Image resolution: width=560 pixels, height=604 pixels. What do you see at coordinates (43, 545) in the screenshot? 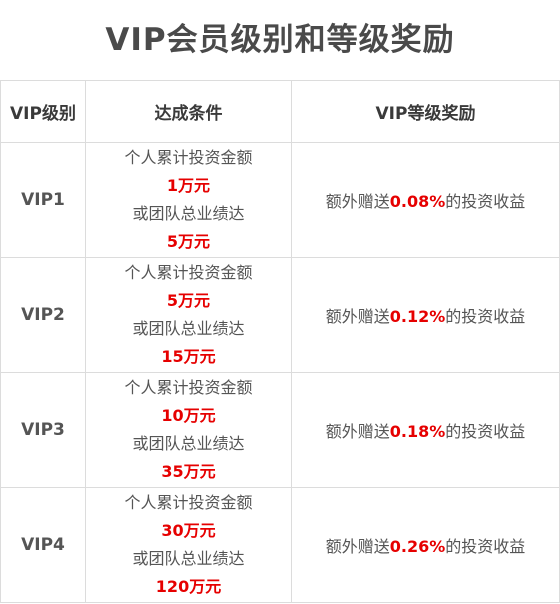
I see `vip-level-cell: VIP4` at bounding box center [43, 545].